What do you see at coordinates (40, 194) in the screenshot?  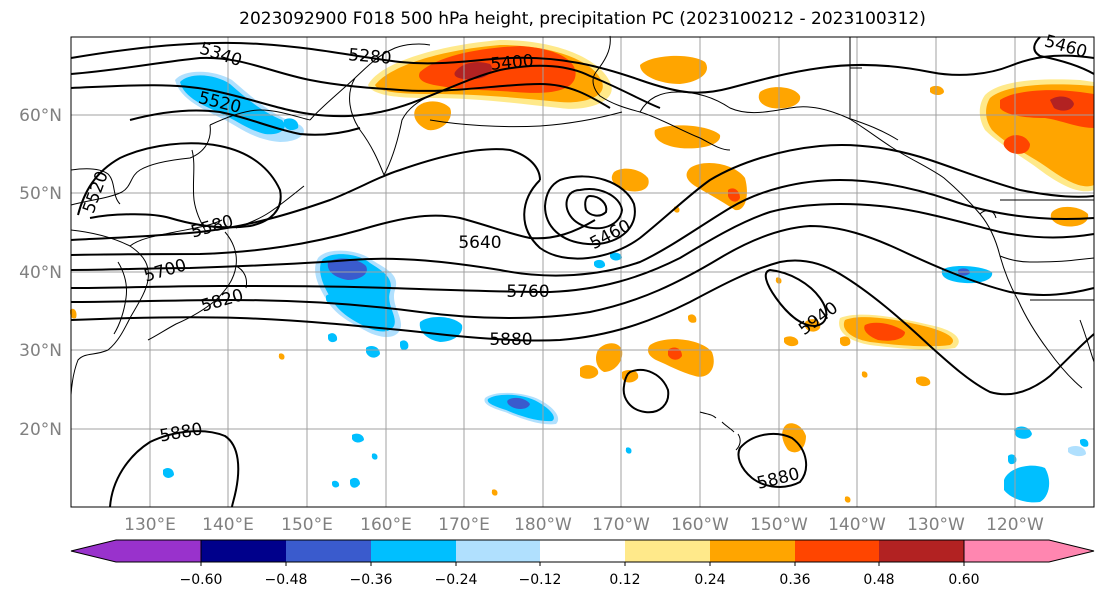 I see `lat-label: 50°N` at bounding box center [40, 194].